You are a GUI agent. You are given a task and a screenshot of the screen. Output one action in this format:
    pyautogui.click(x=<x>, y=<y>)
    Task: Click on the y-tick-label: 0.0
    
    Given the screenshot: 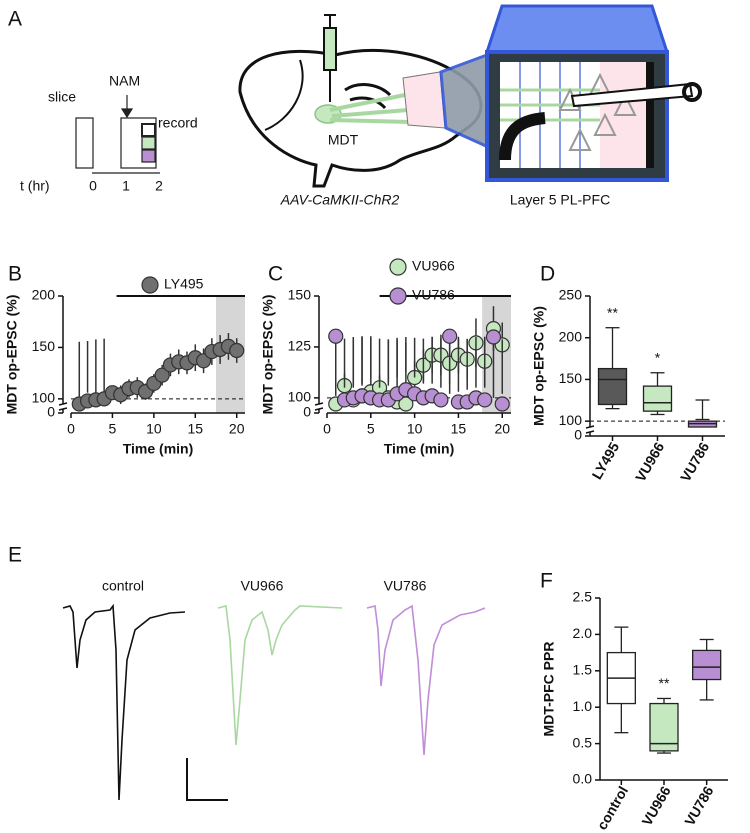 What is the action you would take?
    pyautogui.click(x=583, y=779)
    